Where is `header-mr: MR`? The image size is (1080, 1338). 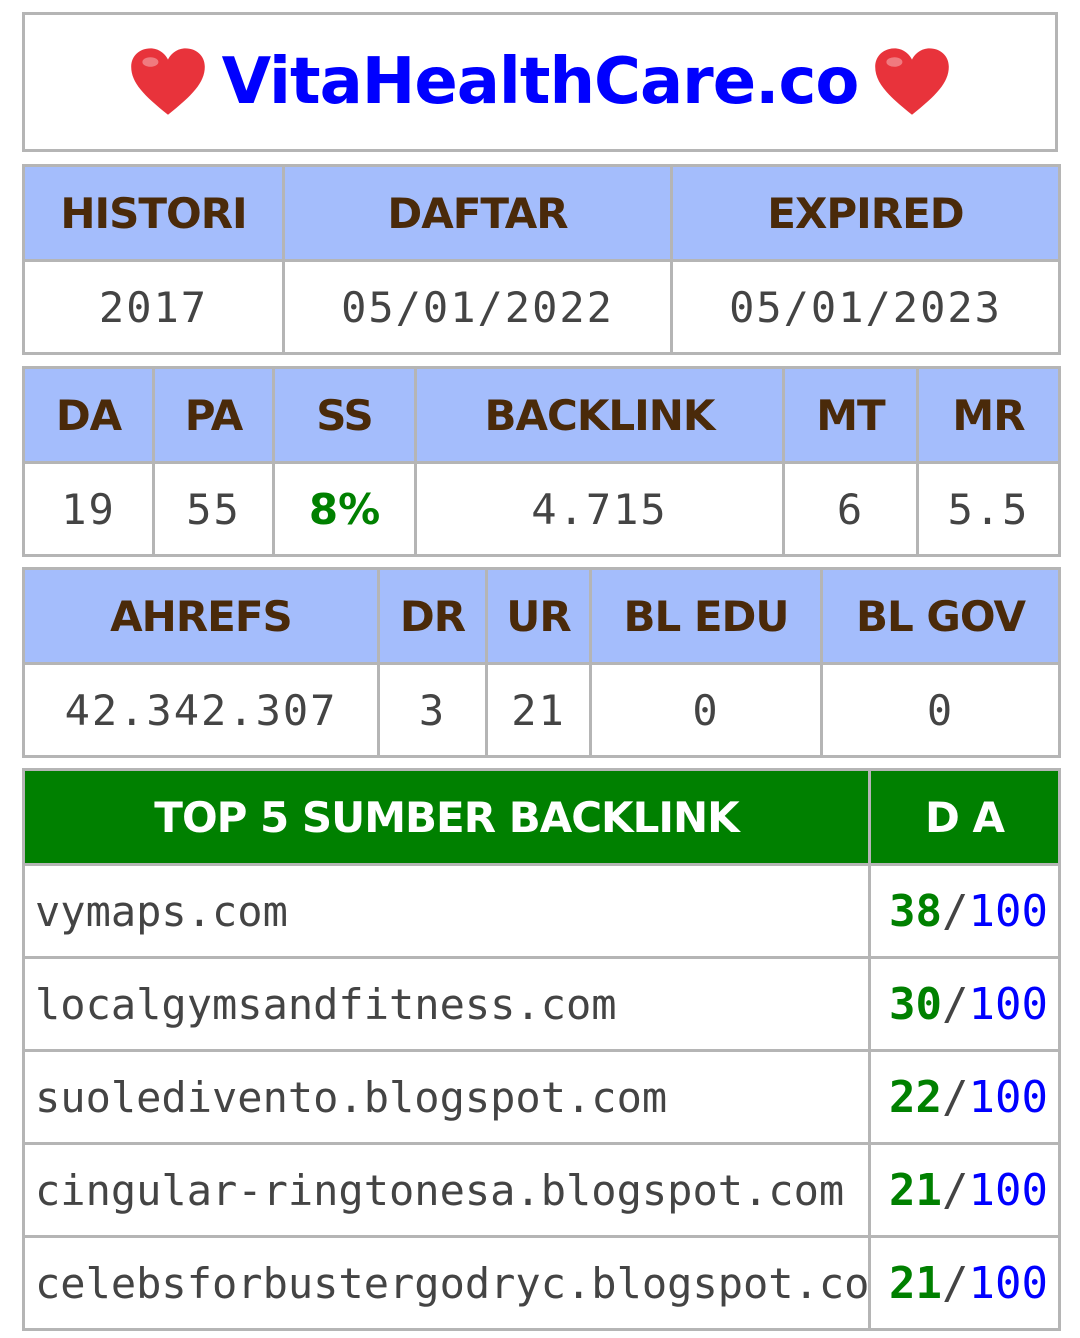 header-mr: MR is located at coordinates (988, 415).